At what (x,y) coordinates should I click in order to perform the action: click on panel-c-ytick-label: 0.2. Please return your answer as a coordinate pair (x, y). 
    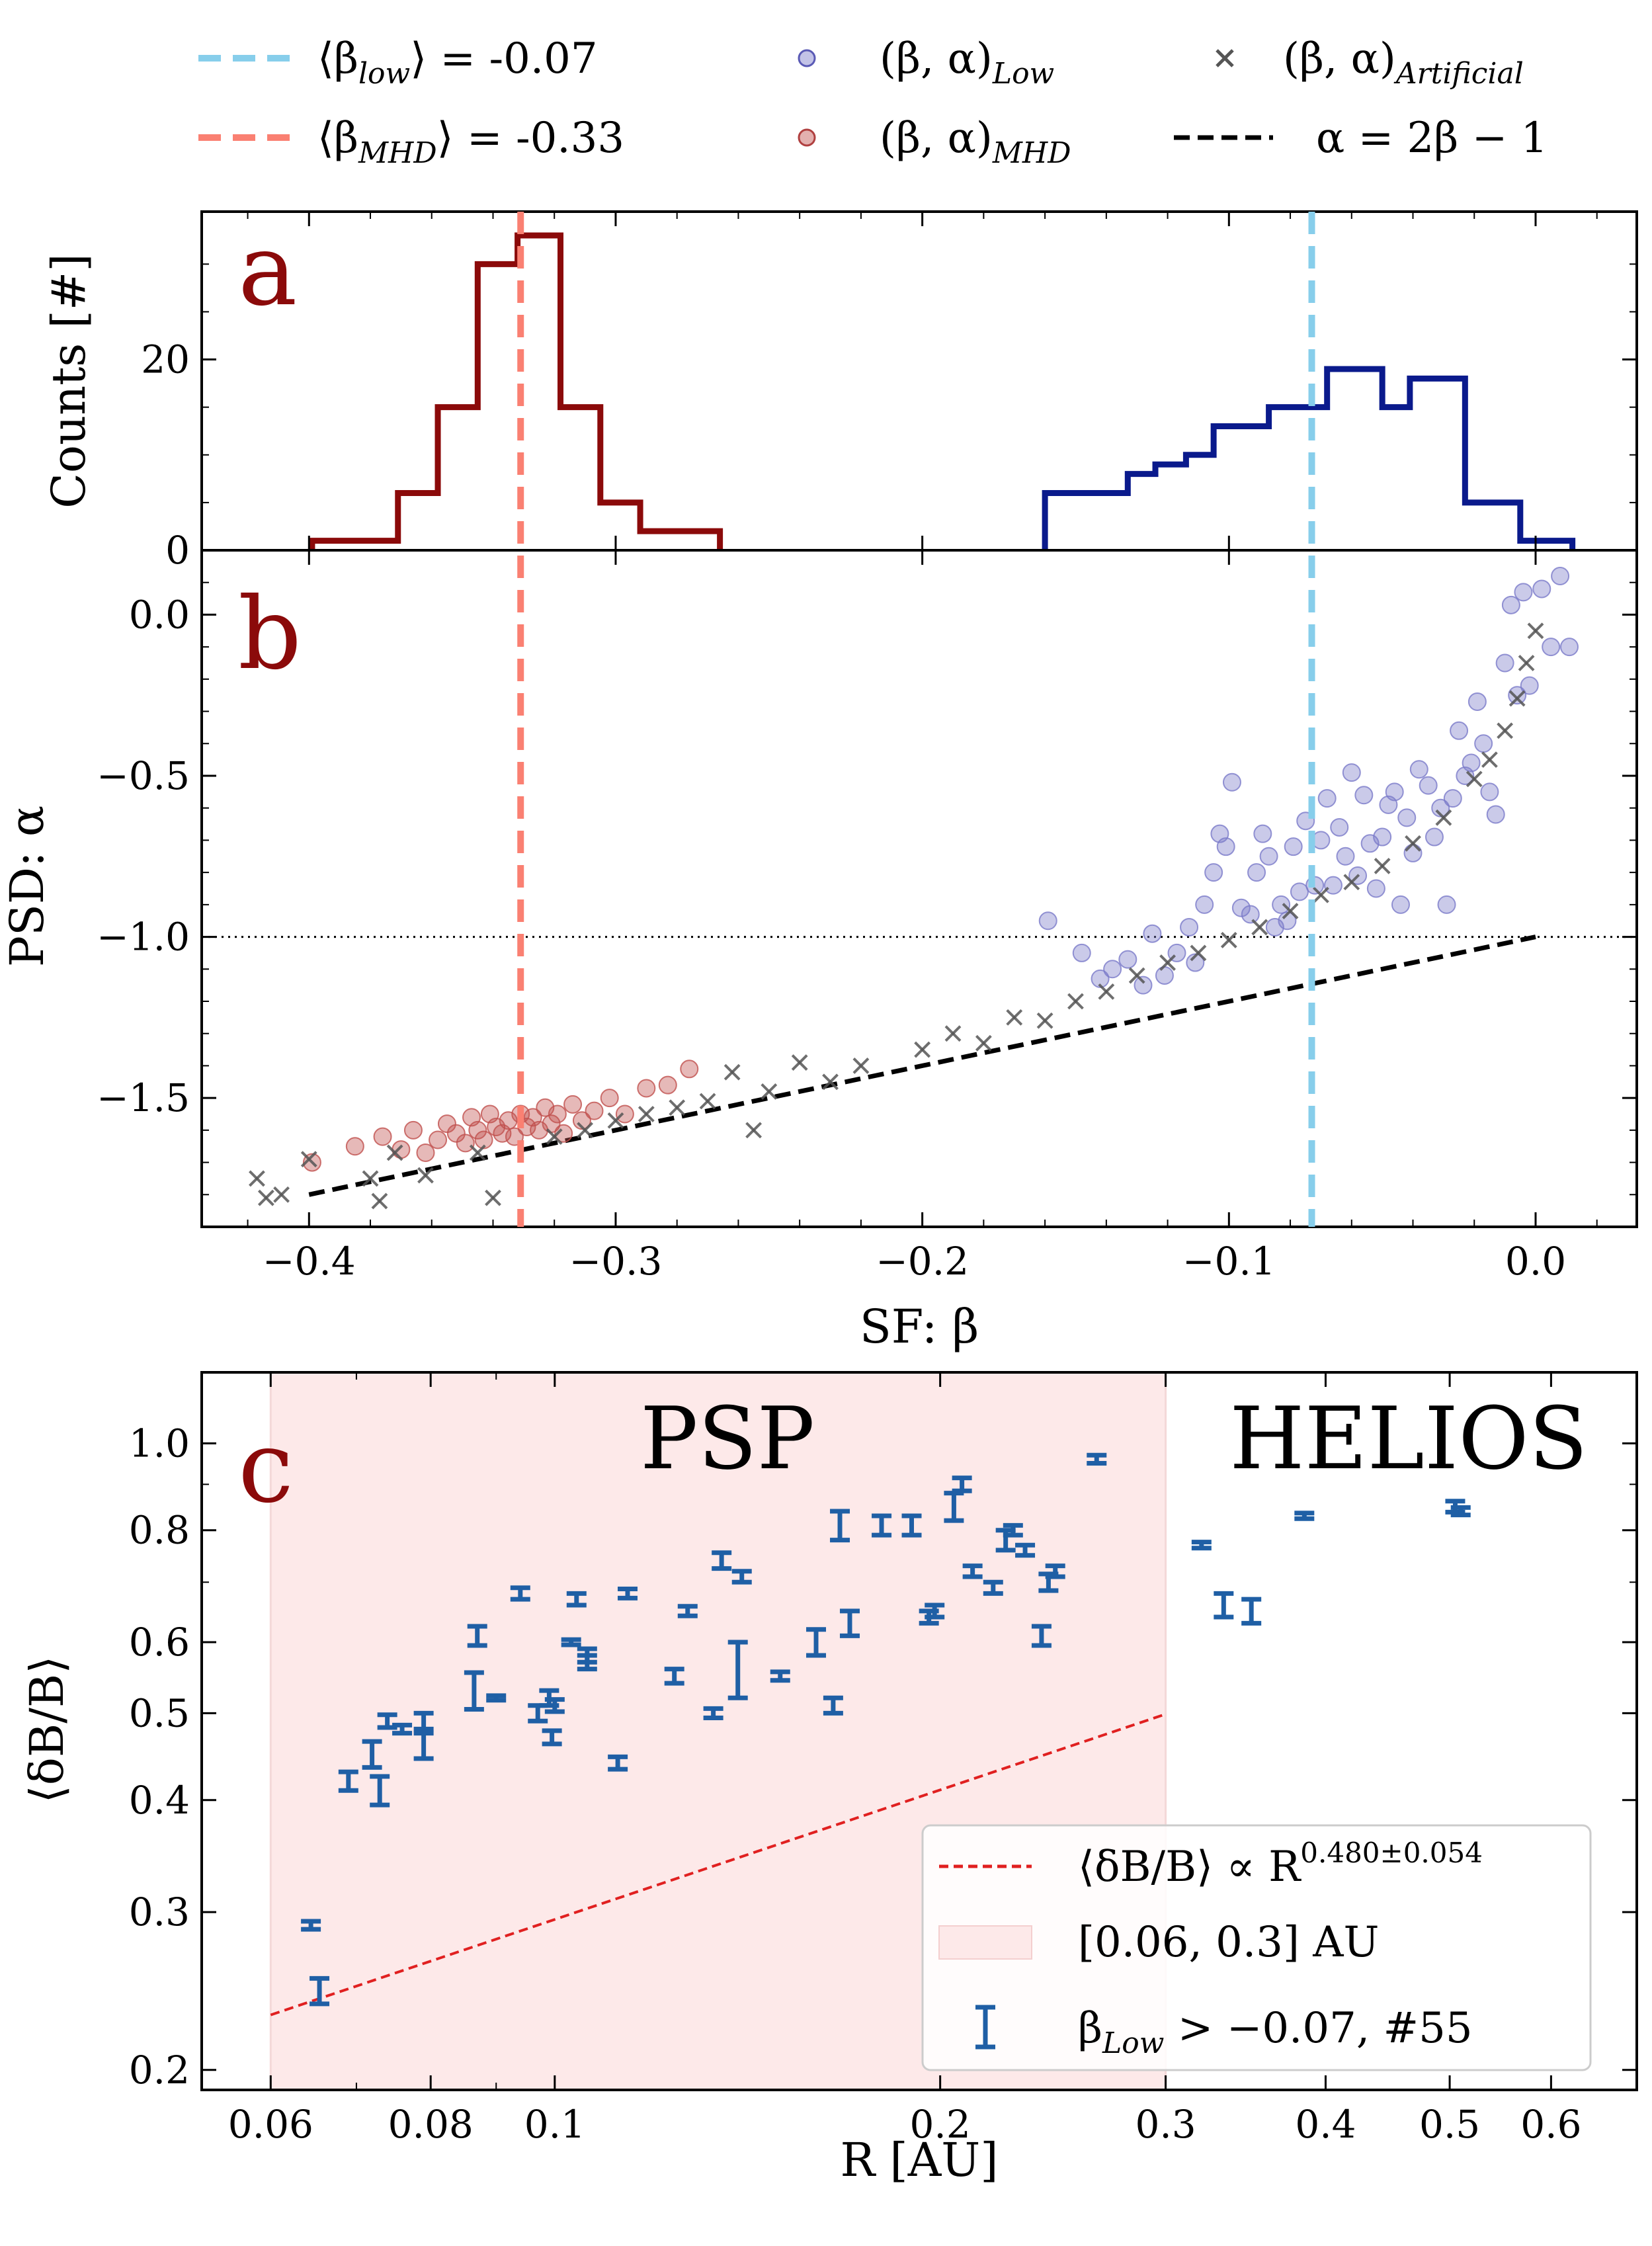
    Looking at the image, I should click on (159, 2070).